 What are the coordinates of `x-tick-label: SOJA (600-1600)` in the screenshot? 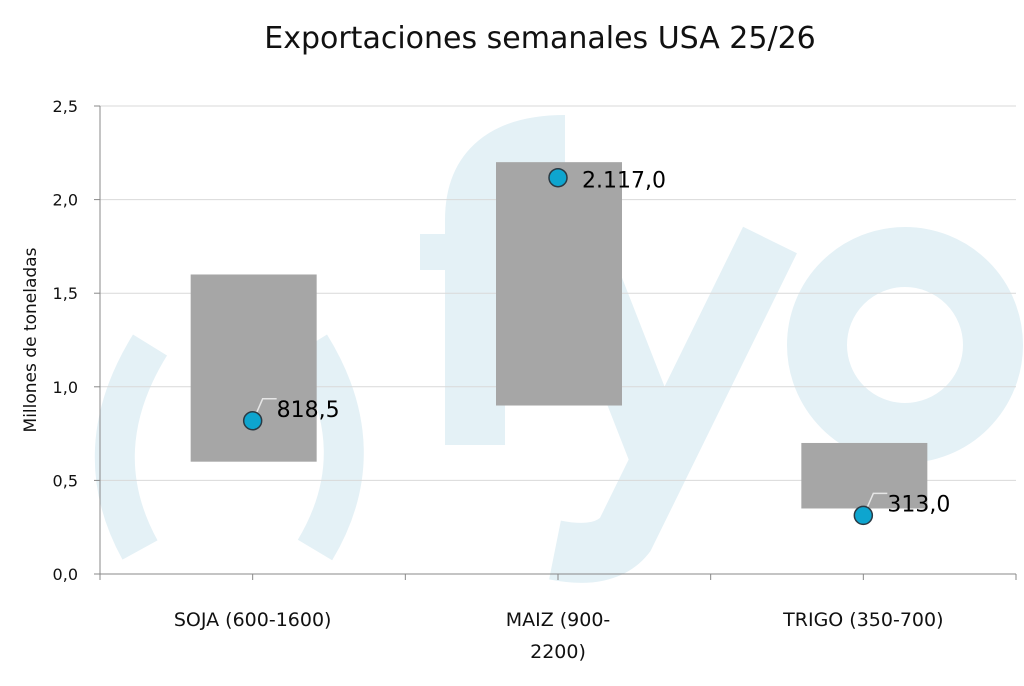 It's located at (253, 620).